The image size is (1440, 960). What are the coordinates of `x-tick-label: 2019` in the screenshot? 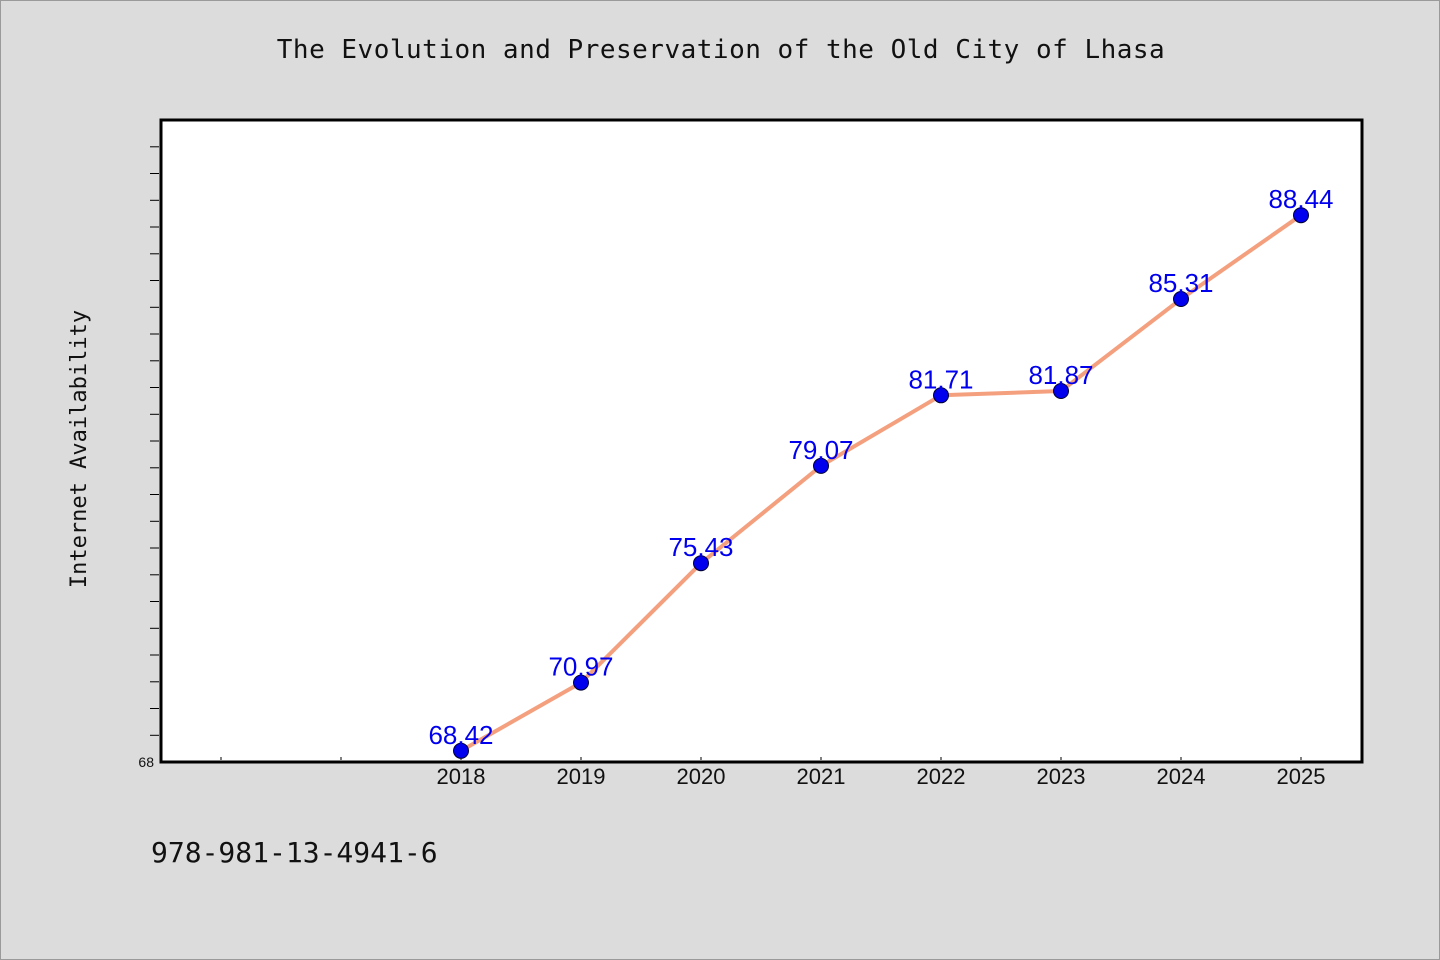 It's located at (581, 776).